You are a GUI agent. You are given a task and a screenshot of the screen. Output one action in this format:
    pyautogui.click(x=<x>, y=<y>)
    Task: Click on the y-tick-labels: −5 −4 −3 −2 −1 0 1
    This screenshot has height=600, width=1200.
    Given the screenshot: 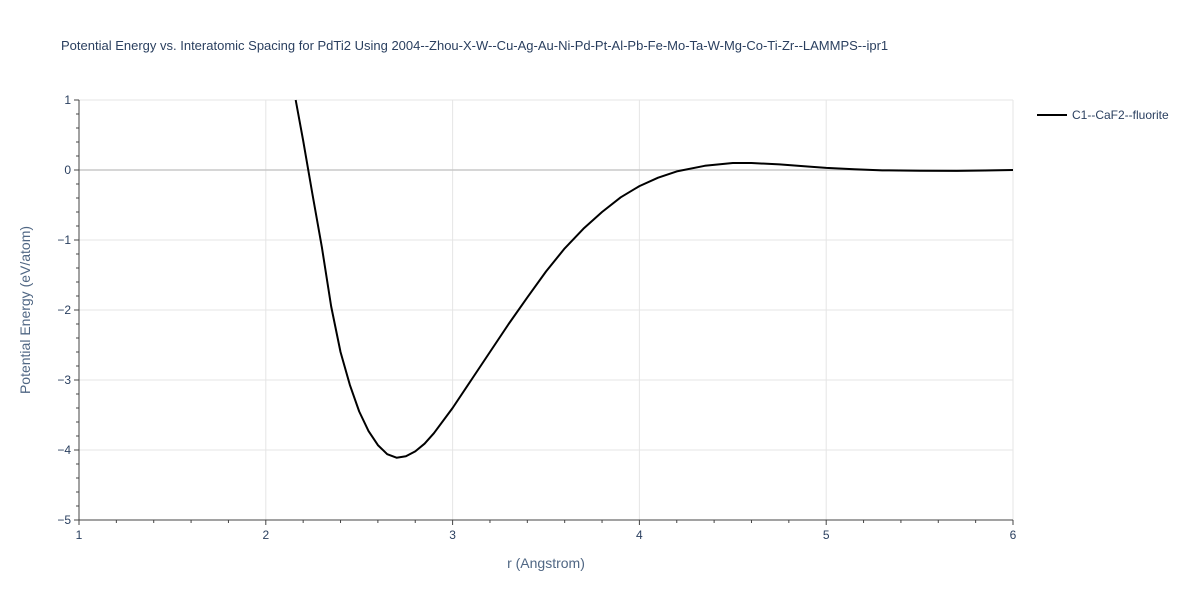 What is the action you would take?
    pyautogui.click(x=64, y=310)
    